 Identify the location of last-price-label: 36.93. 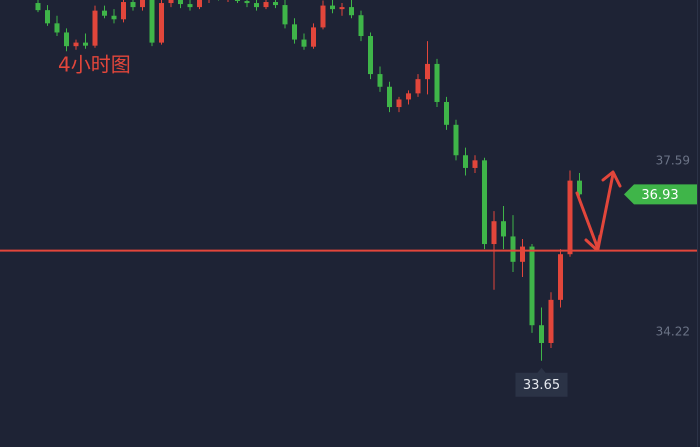
(659, 195).